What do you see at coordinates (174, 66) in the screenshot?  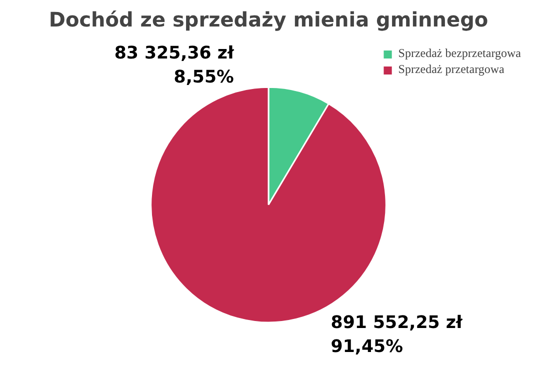 I see `data-label: 83 325,36 zł 8,55%` at bounding box center [174, 66].